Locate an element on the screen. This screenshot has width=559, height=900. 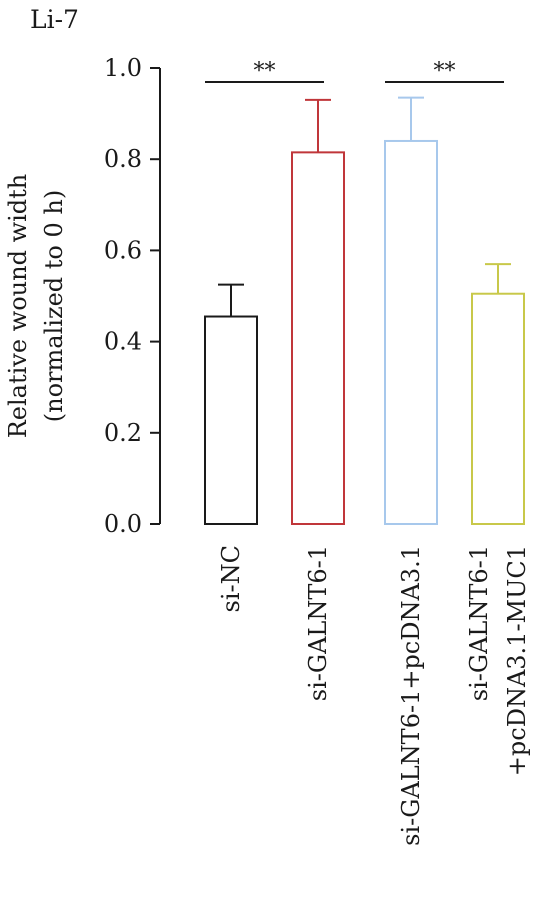
significance-markers: ** ** is located at coordinates (354, 71).